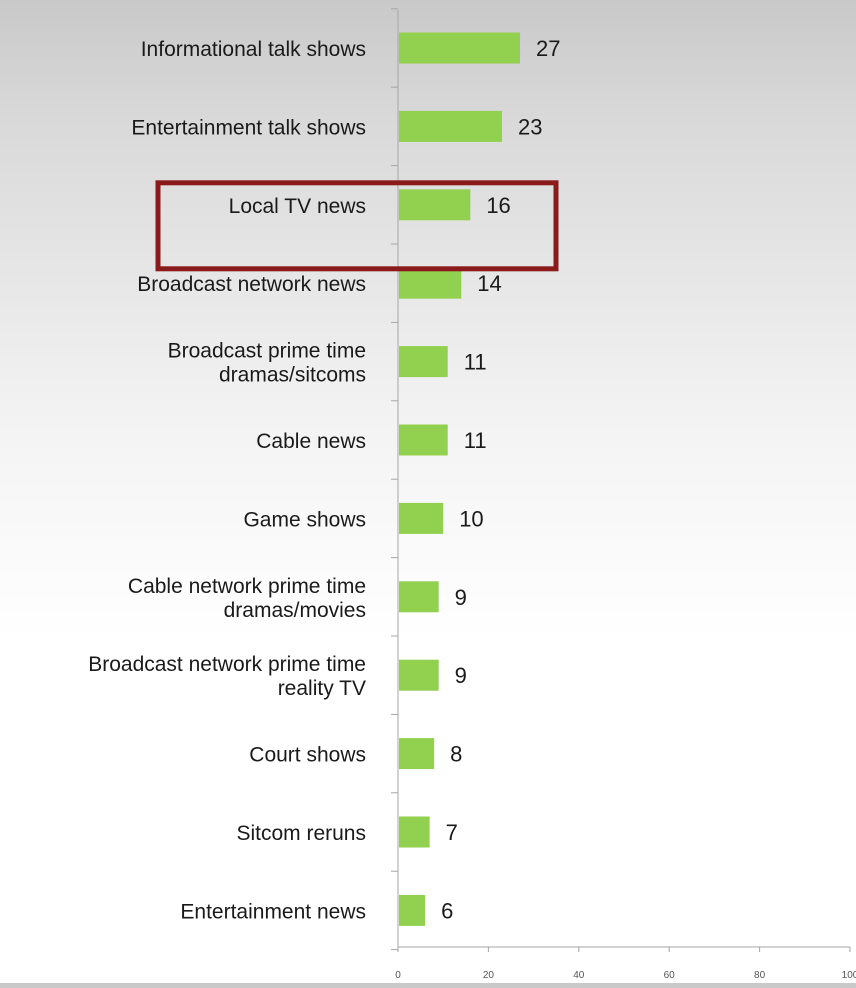  Describe the element at coordinates (760, 975) in the screenshot. I see `x-tick-label: 80` at that location.